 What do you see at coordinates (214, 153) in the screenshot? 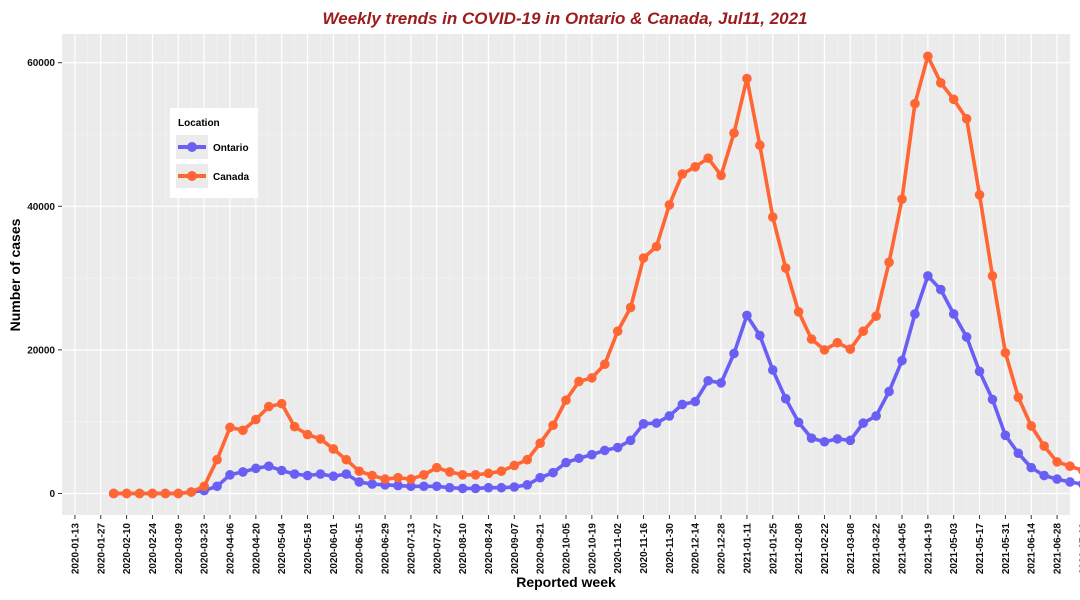
I see `legend: Location Ontario Canada` at bounding box center [214, 153].